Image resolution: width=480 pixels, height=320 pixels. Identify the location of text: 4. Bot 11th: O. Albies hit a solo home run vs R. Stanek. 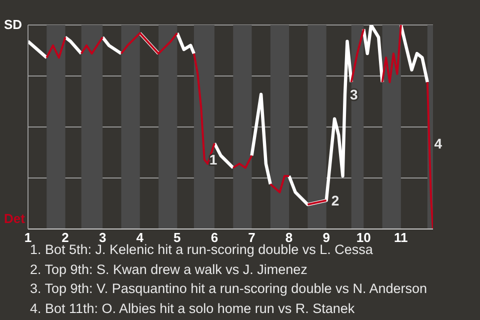
(193, 309).